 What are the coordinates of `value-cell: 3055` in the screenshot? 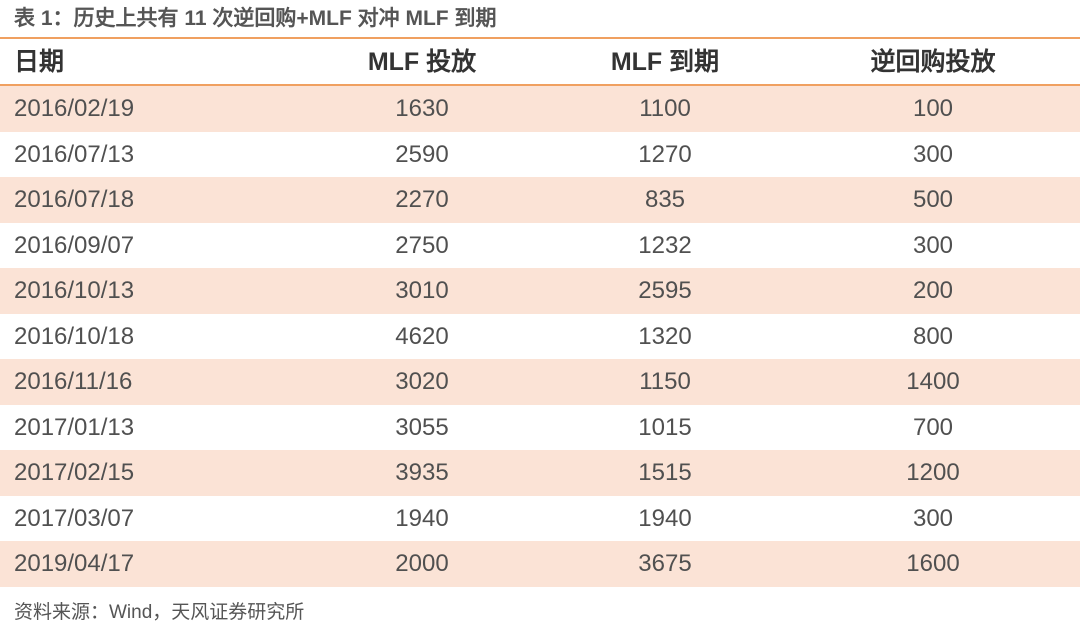 It's located at (422, 427).